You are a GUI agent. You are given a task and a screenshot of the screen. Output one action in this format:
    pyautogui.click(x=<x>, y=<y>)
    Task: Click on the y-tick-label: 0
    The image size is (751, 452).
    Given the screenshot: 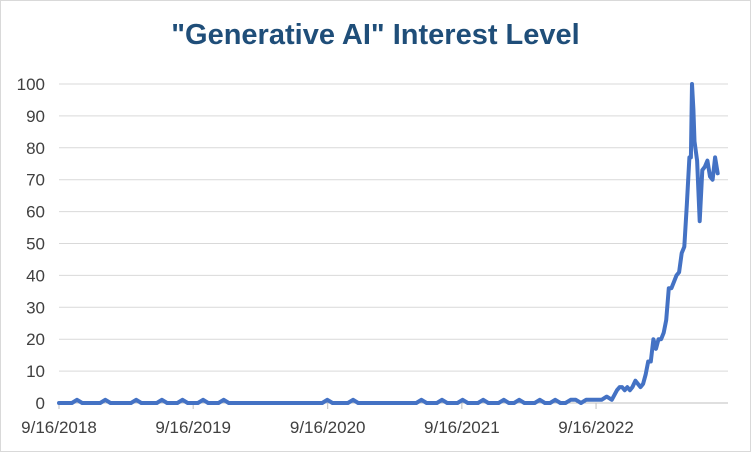 What is the action you would take?
    pyautogui.click(x=40, y=403)
    